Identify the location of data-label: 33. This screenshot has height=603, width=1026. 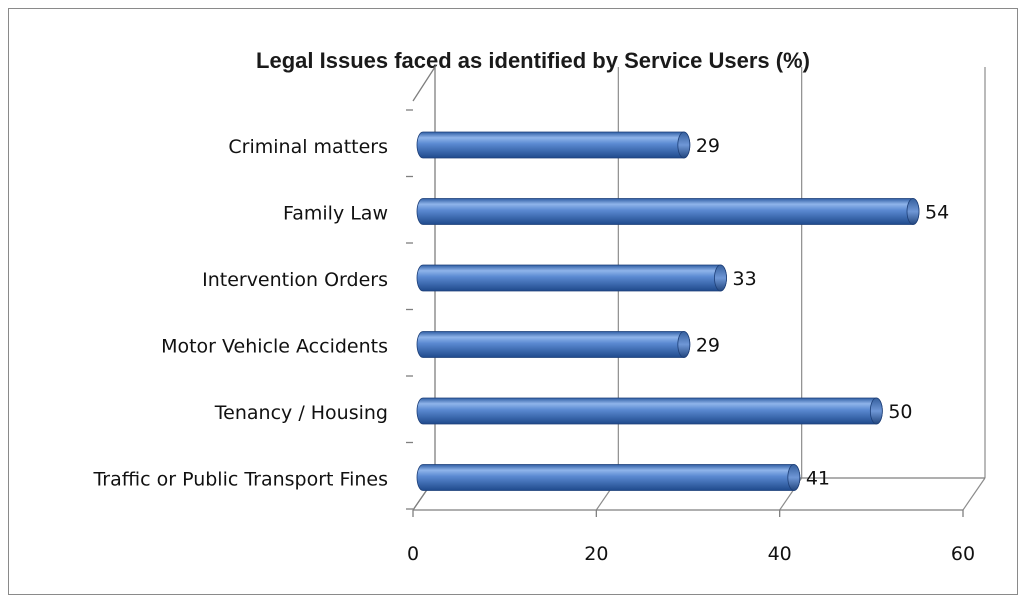
(745, 279).